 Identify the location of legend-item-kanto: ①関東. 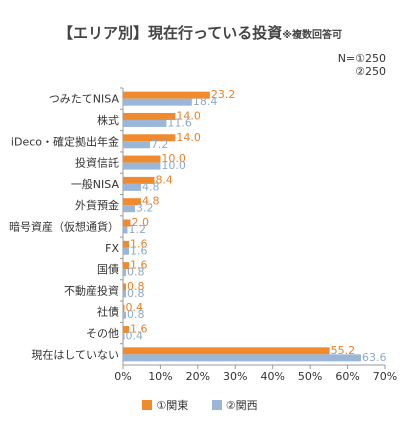
(165, 405).